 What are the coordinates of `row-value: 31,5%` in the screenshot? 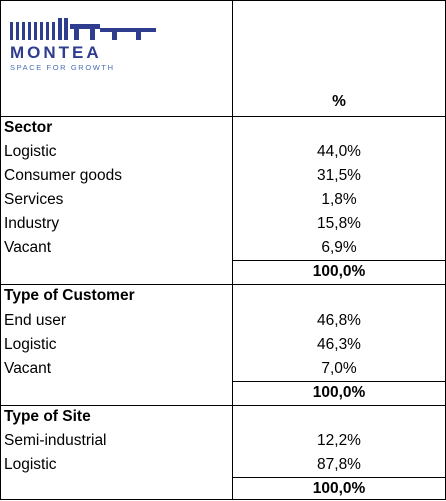 It's located at (339, 176).